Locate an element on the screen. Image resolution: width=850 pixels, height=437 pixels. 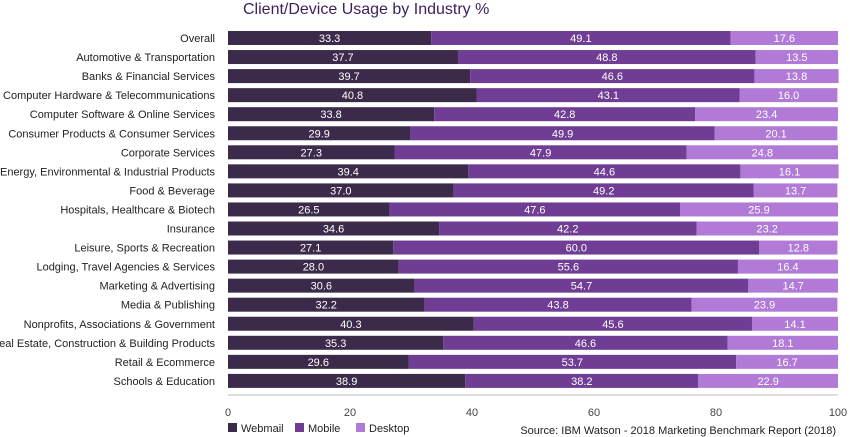
data-label: 13.8 is located at coordinates (796, 77).